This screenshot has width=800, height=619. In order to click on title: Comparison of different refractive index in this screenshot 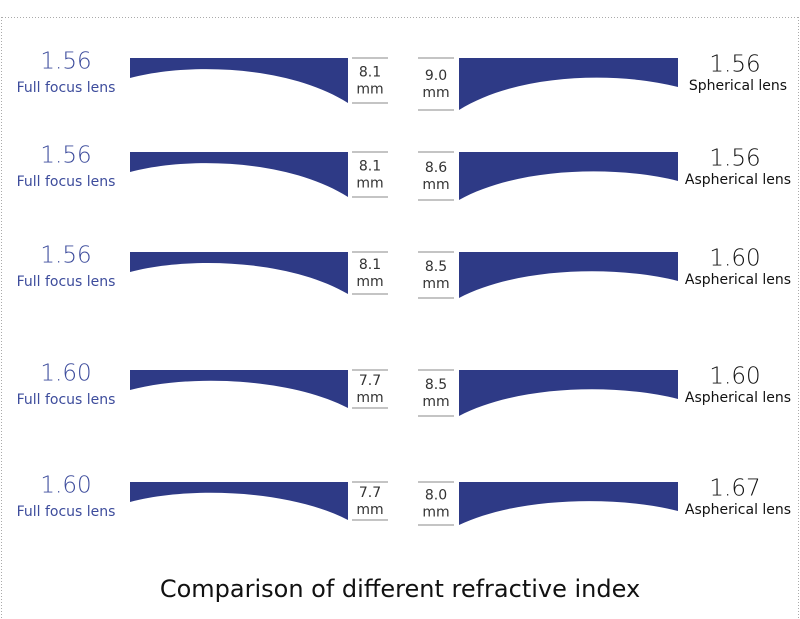, I will do `click(400, 589)`.